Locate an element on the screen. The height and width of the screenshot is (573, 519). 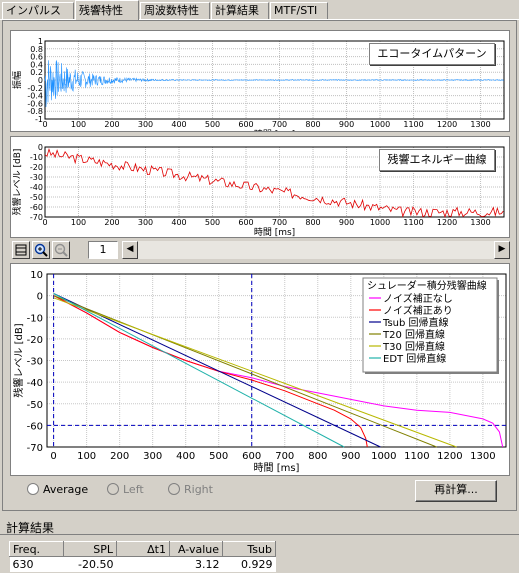
y-tick-label: -40 is located at coordinates (36, 187).